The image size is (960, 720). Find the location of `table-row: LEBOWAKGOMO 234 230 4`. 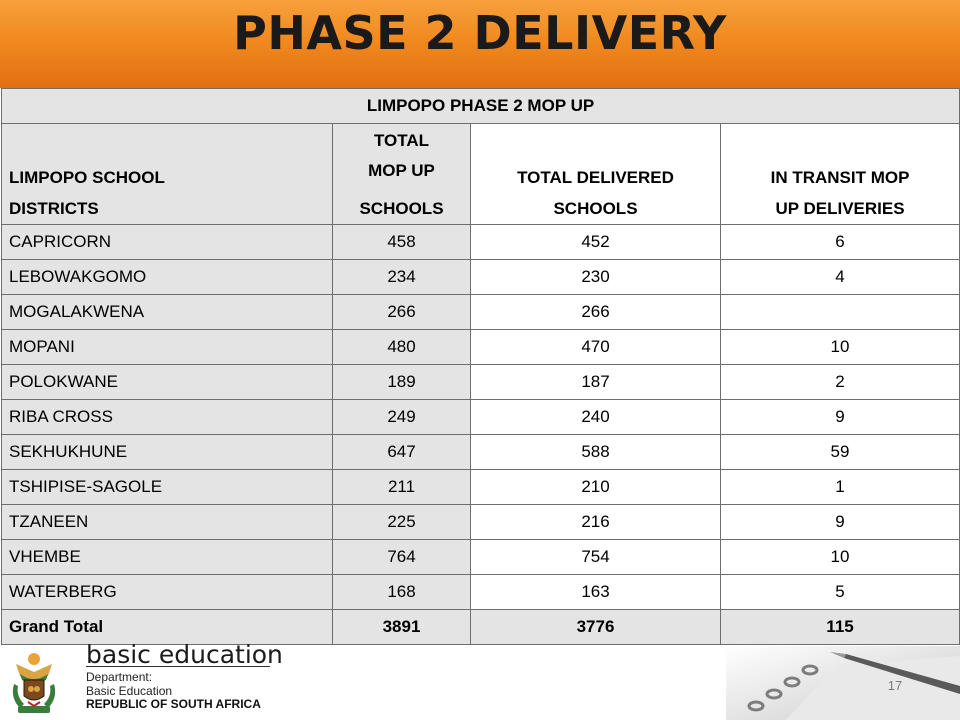

table-row: LEBOWAKGOMO 234 230 4 is located at coordinates (480, 277).